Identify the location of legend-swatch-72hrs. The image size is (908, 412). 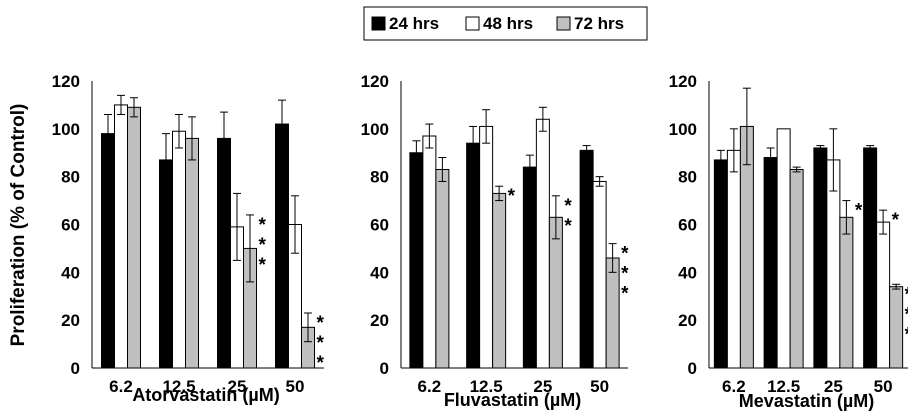
(563, 23).